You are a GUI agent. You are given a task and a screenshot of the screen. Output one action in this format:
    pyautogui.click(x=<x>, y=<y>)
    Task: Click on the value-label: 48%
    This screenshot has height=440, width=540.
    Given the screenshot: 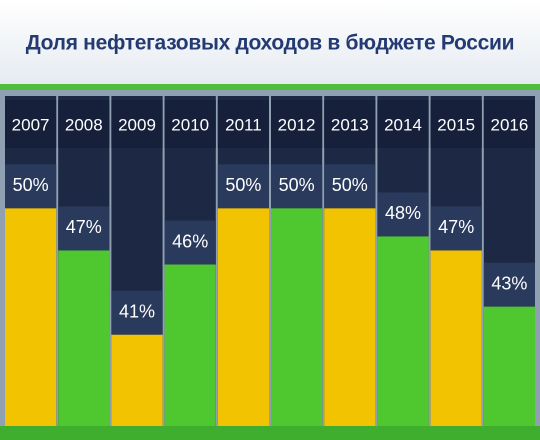 What is the action you would take?
    pyautogui.click(x=403, y=213)
    